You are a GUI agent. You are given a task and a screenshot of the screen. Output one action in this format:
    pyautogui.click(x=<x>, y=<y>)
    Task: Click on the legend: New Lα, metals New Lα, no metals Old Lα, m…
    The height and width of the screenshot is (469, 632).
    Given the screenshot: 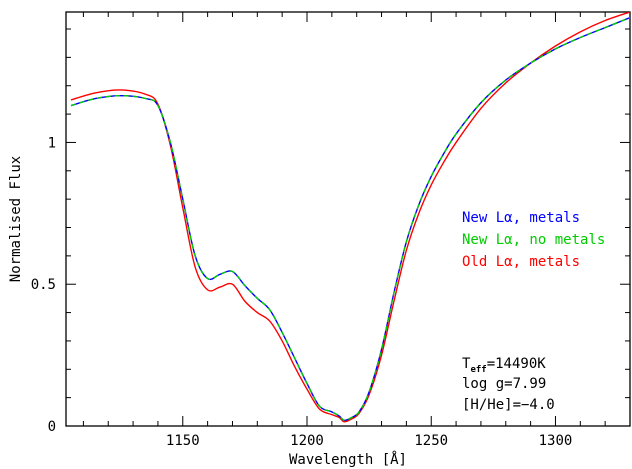 What is the action you would take?
    pyautogui.click(x=533, y=240)
    